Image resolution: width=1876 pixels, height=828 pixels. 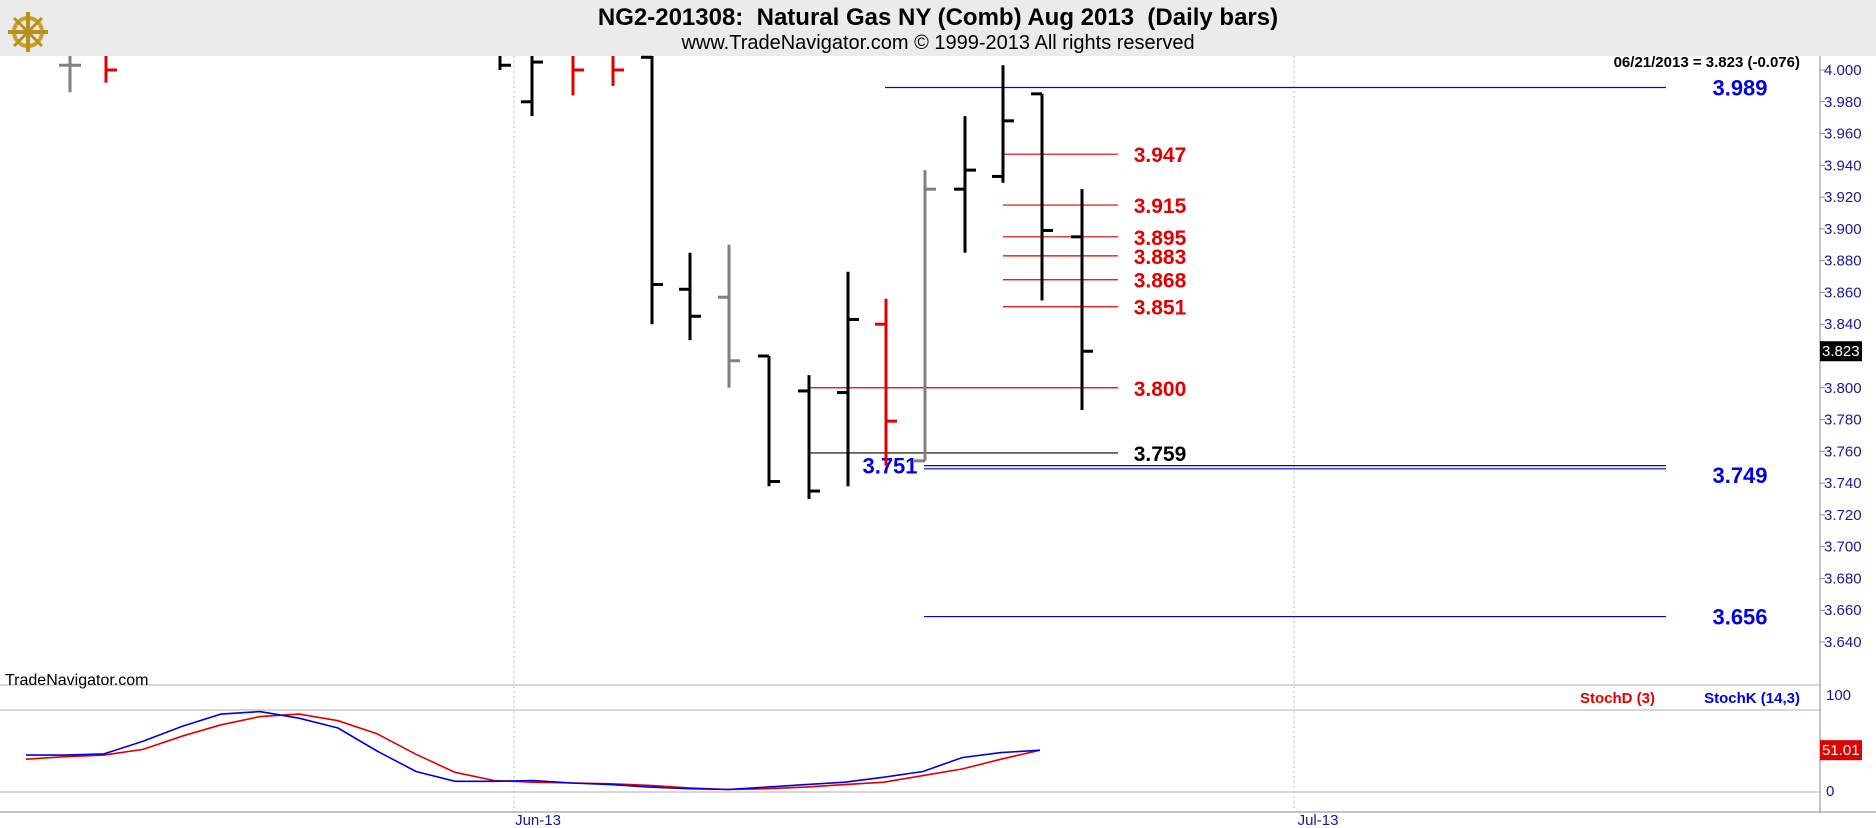 I want to click on y-tick-label: 3.780, so click(x=1843, y=420).